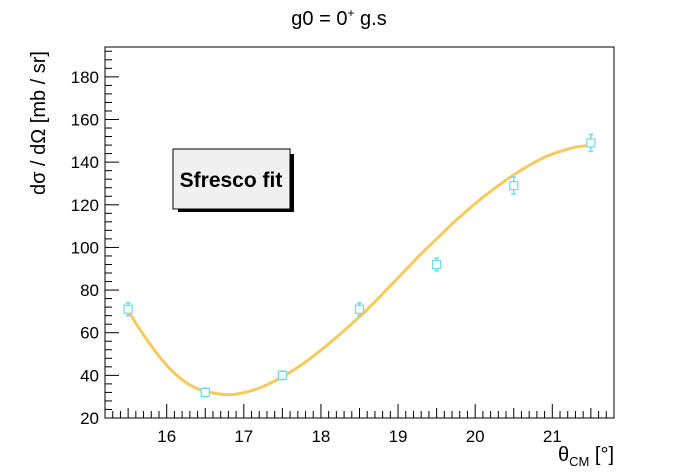 Image resolution: width=698 pixels, height=476 pixels. Describe the element at coordinates (601, 455) in the screenshot. I see `x-axis-label-unit: [°]` at that location.